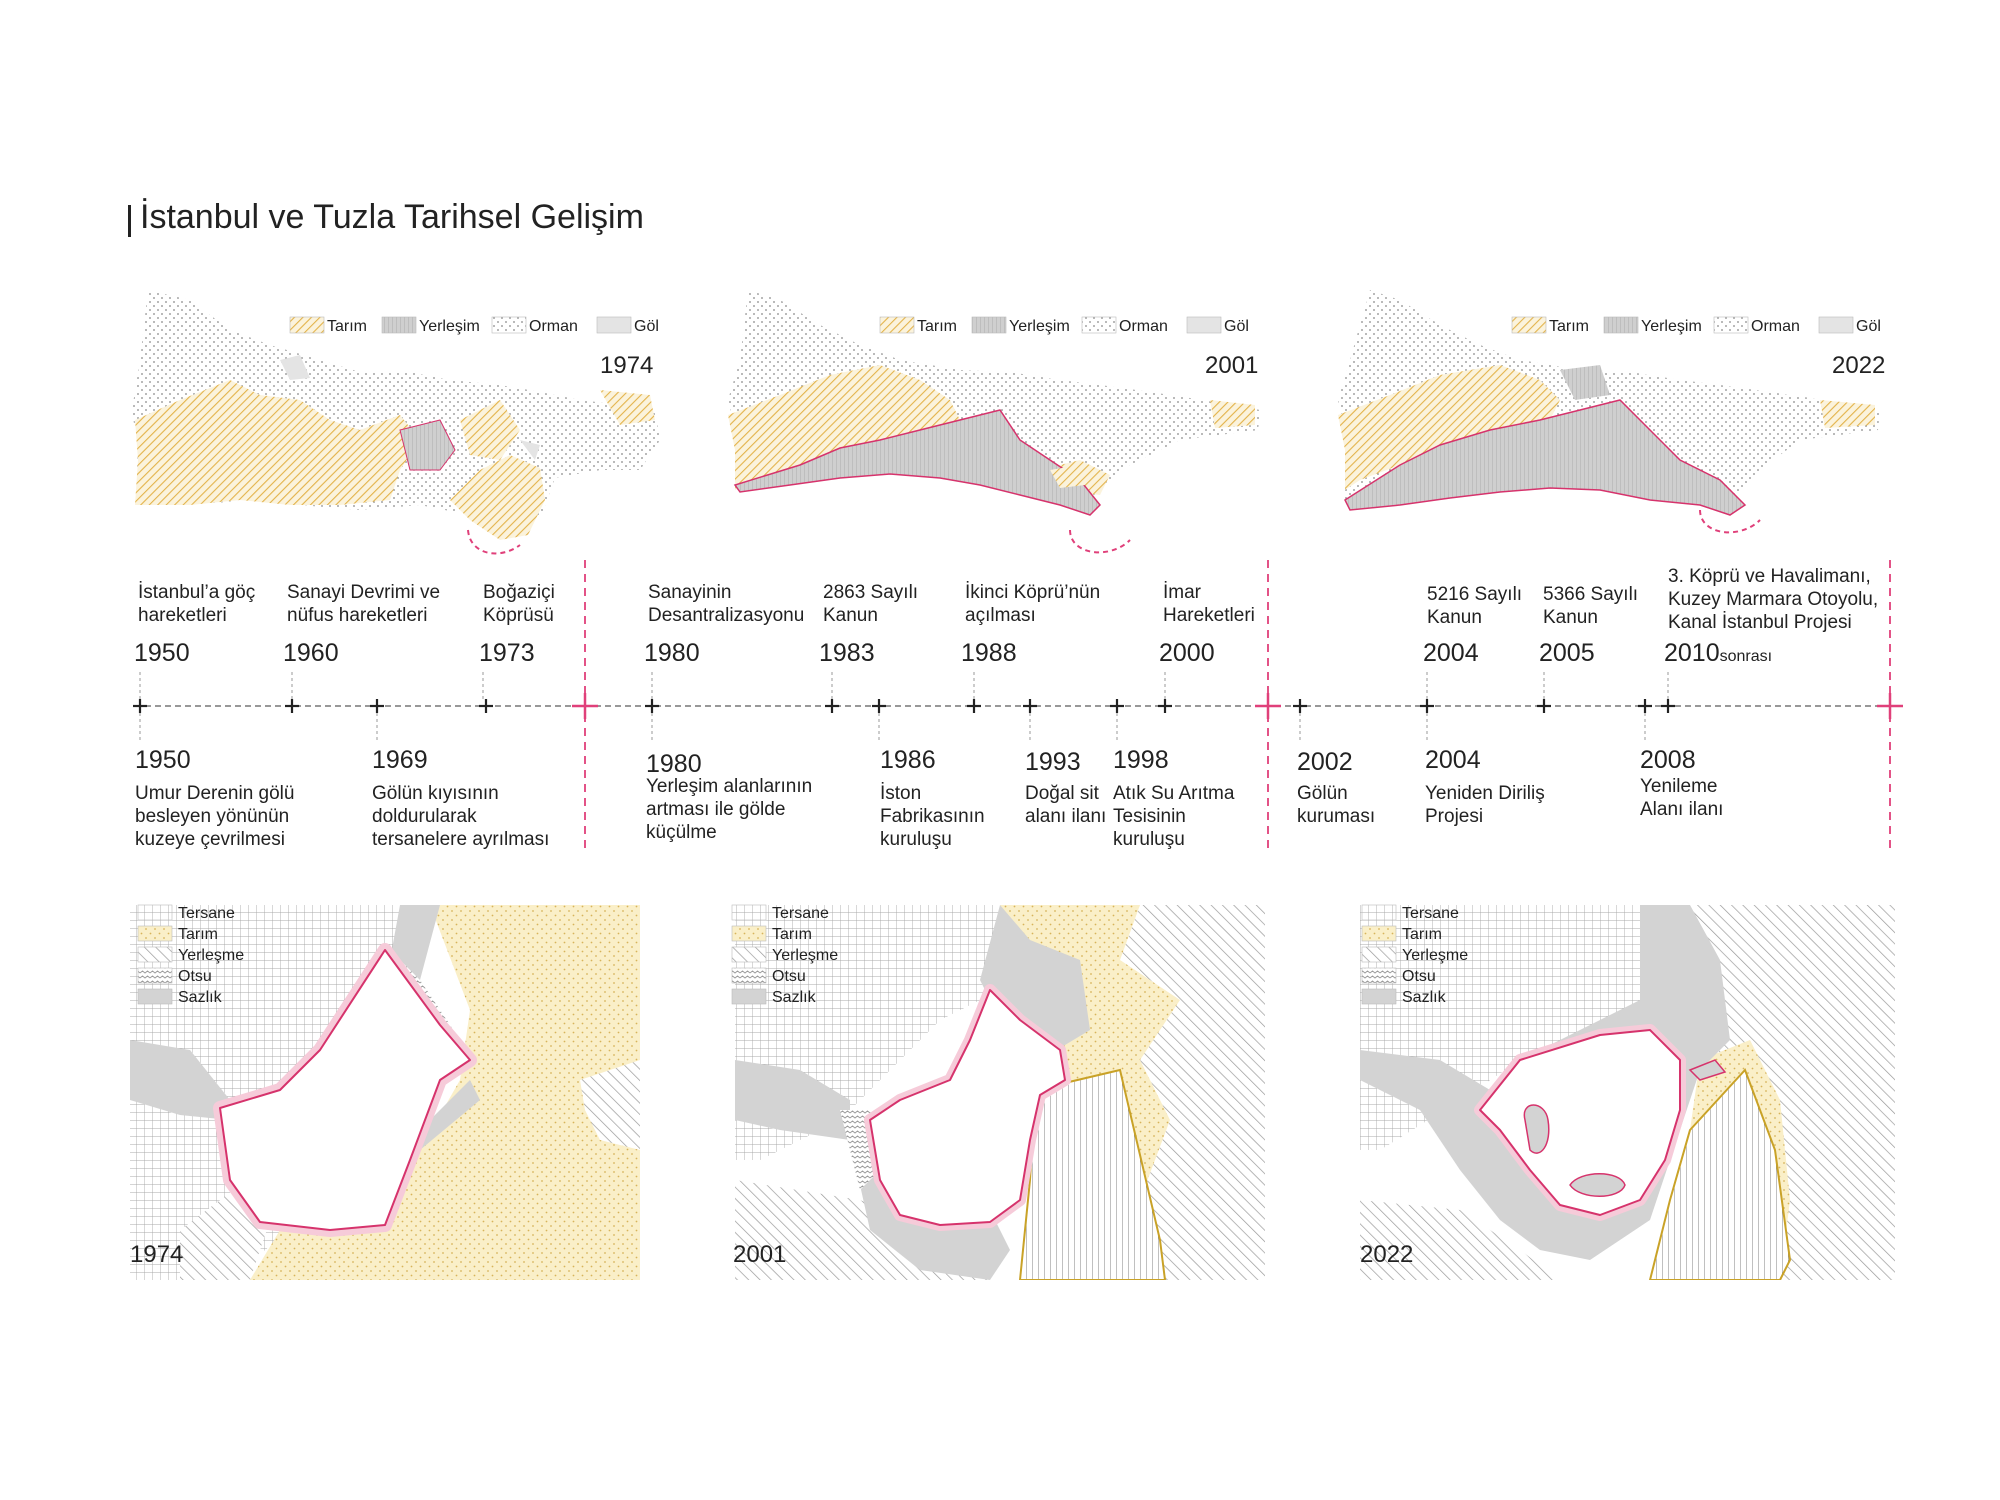 The height and width of the screenshot is (1500, 2000). I want to click on event-text: hareketleri, so click(182, 615).